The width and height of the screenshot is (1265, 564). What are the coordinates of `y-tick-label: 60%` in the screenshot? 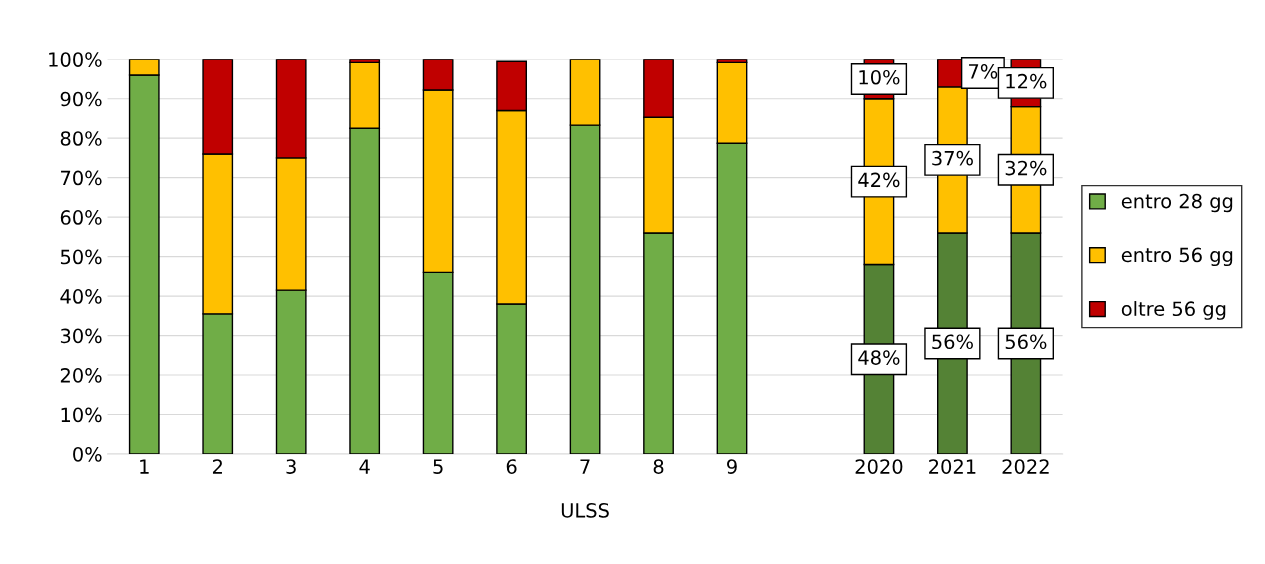 It's located at (81, 217).